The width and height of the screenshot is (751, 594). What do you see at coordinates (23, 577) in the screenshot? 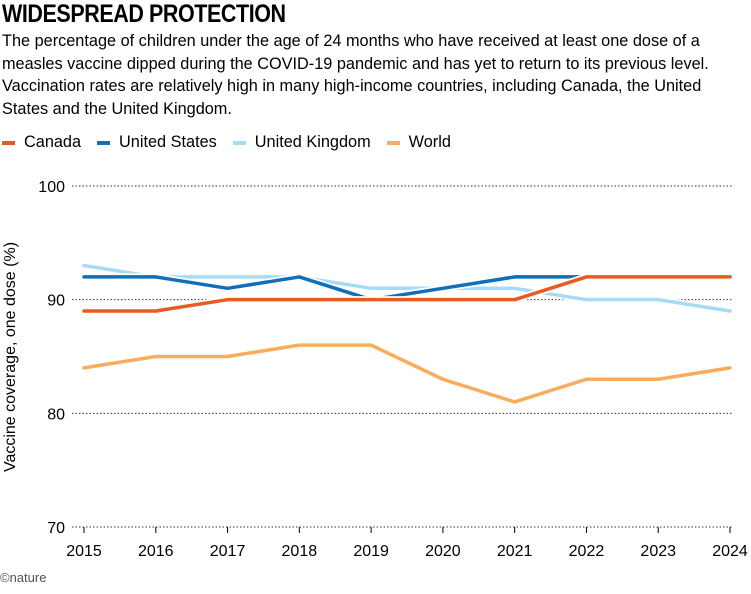
I see `nature-logo: ©nature` at bounding box center [23, 577].